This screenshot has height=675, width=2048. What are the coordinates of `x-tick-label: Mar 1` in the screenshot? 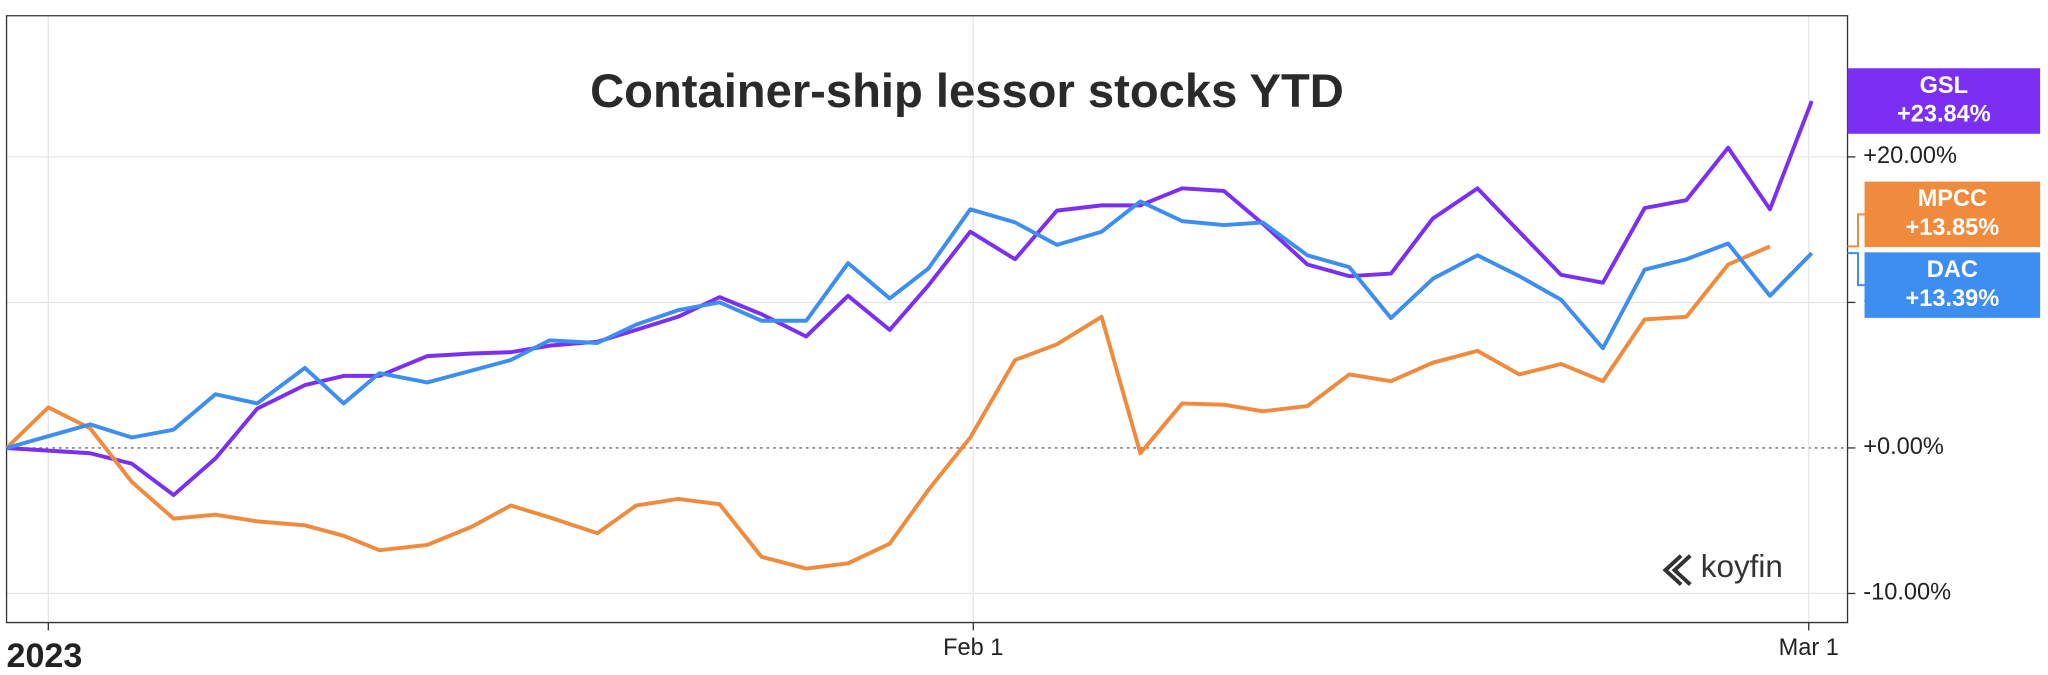 It's located at (1809, 647).